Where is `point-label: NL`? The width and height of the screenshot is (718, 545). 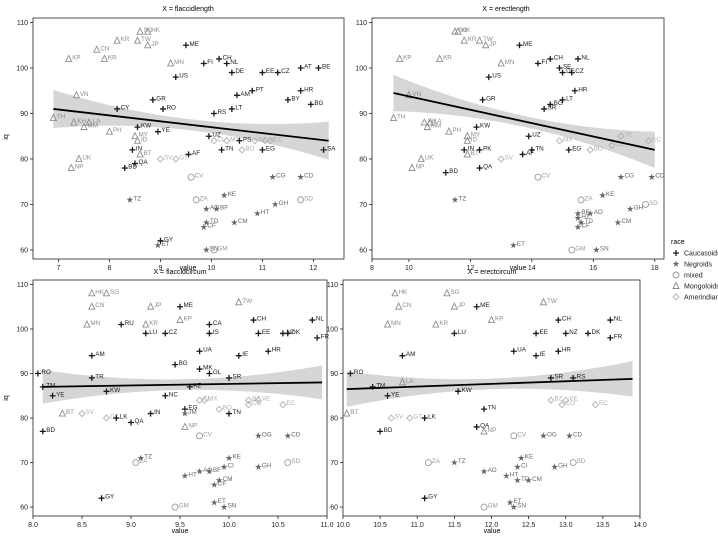 point-label: NL is located at coordinates (585, 57).